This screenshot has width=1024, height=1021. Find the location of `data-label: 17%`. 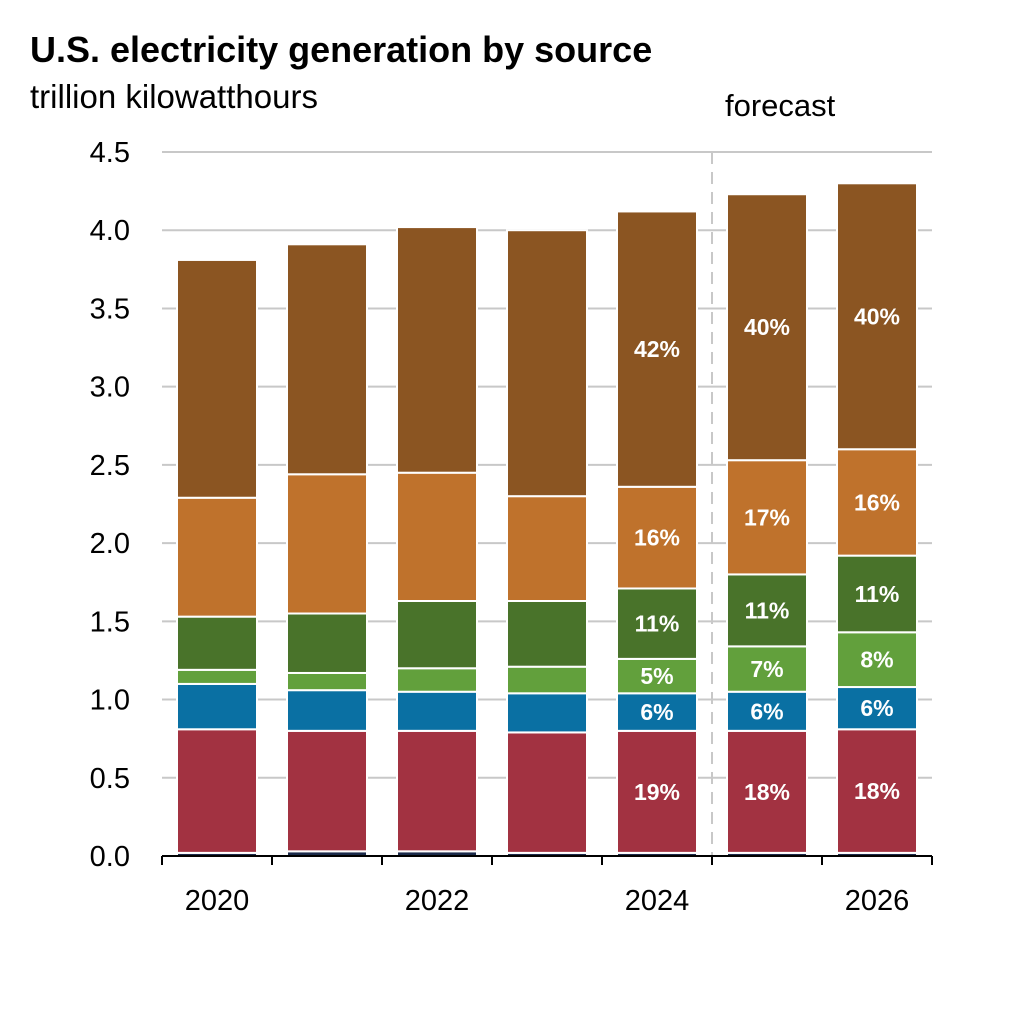

data-label: 17% is located at coordinates (767, 517).